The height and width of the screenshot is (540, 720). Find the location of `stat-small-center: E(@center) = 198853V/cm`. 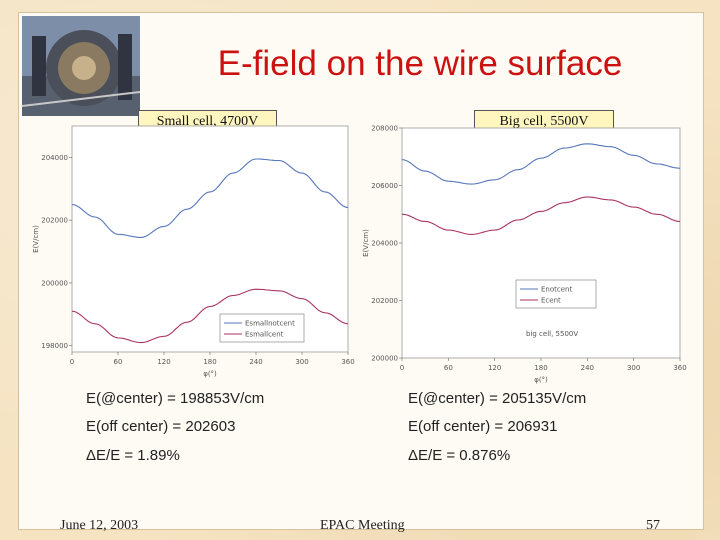

stat-small-center: E(@center) = 198853V/cm is located at coordinates (175, 398).